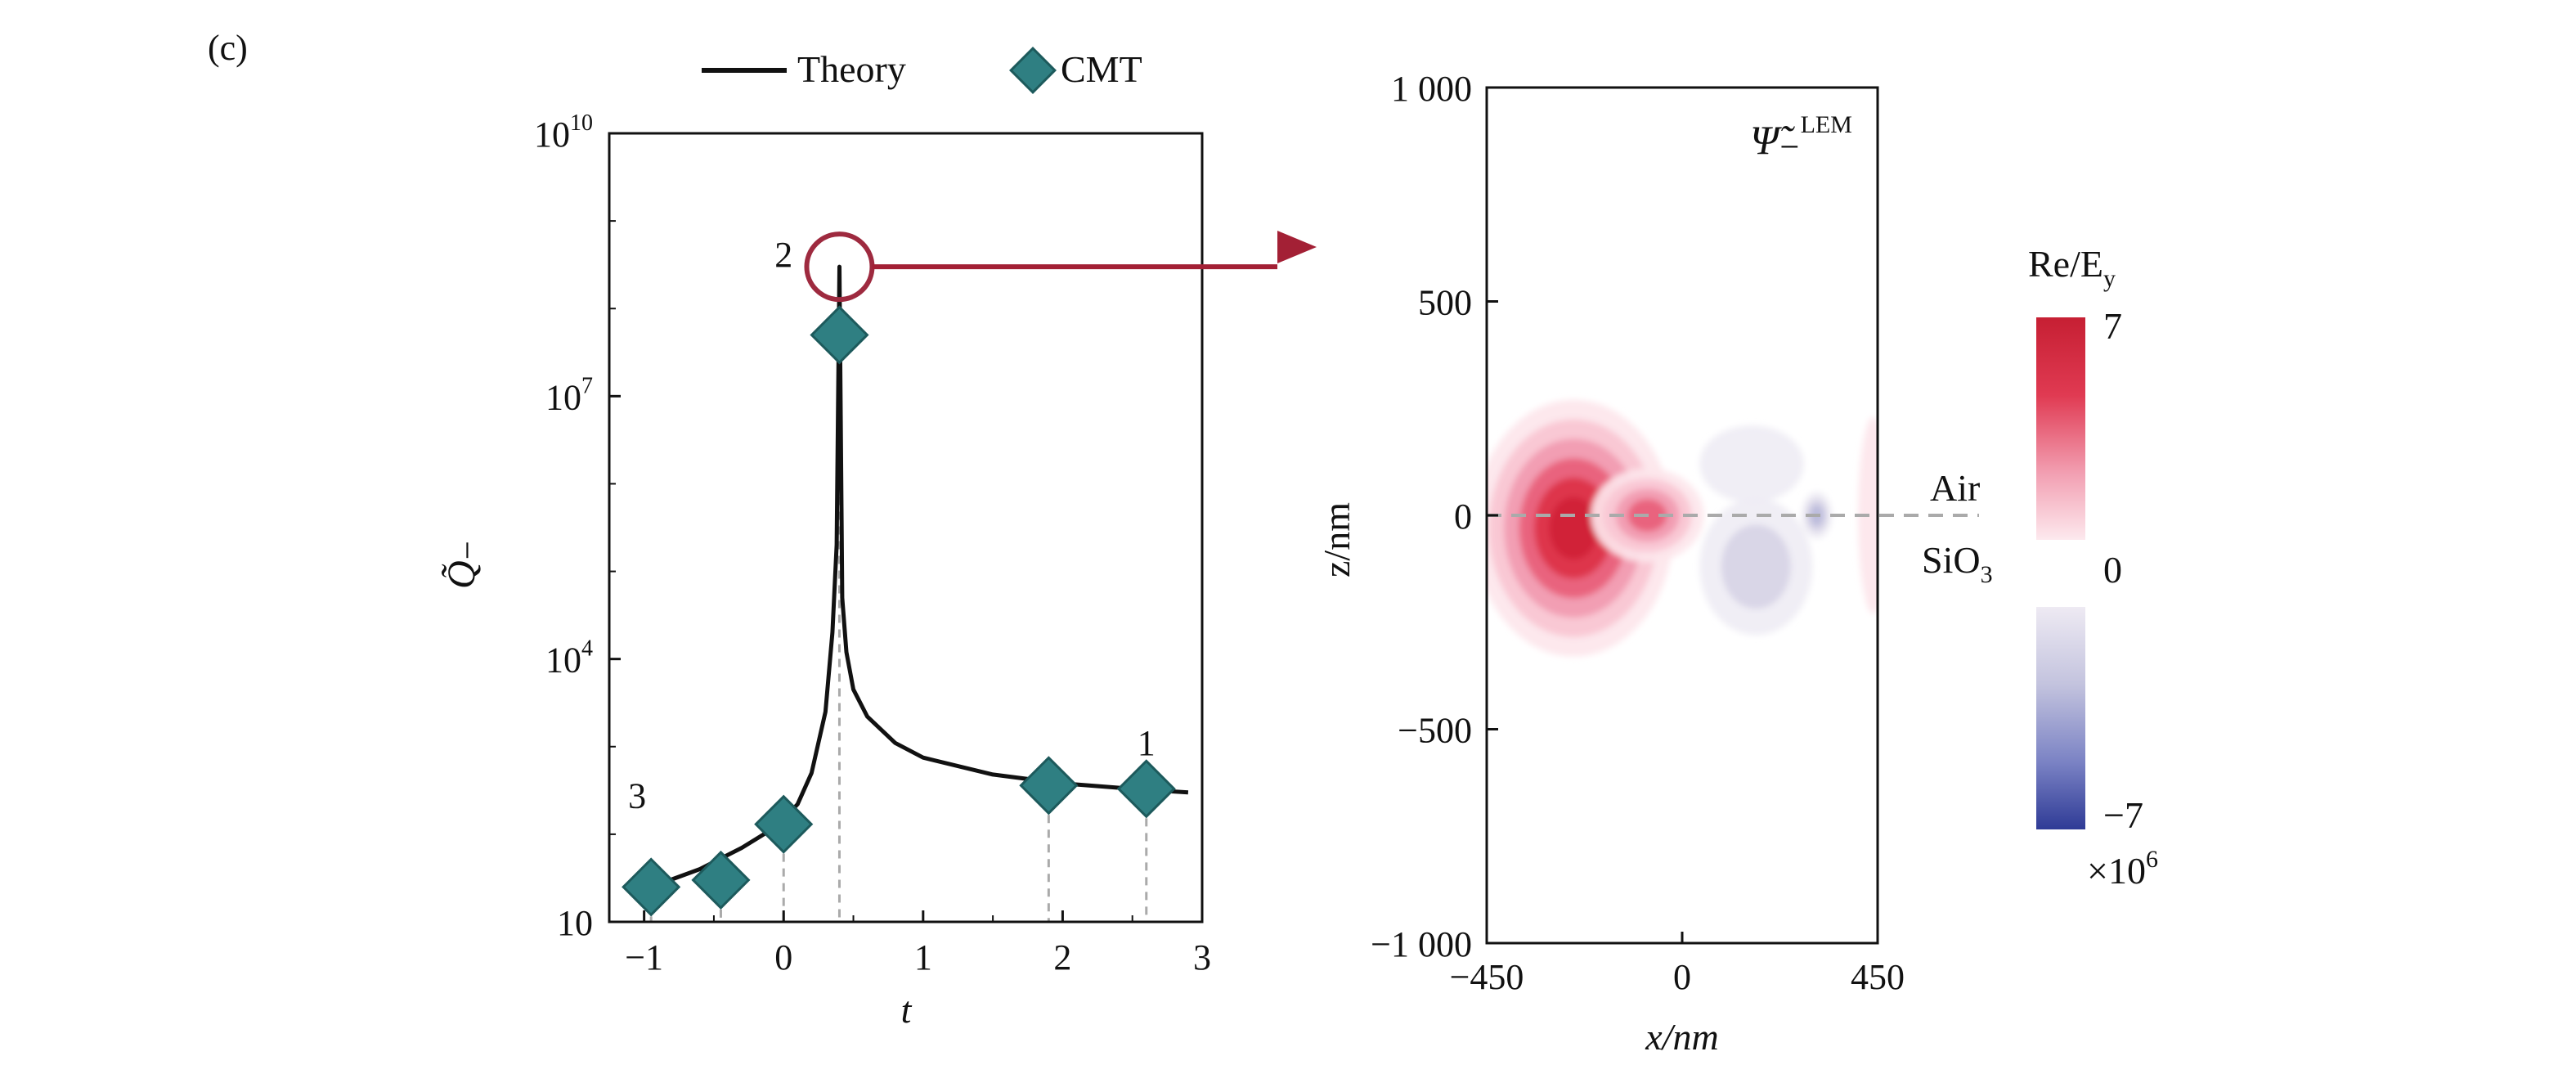  I want to click on colorbar: Re/Ey 7 0 −7 ×10⁶, so click(2093, 567).